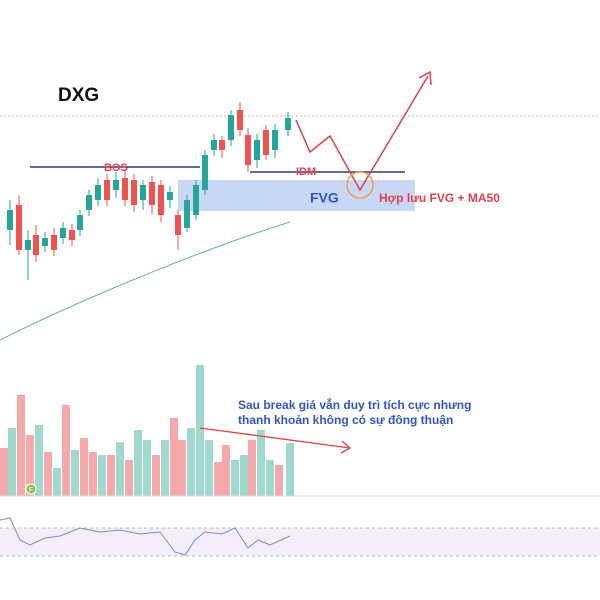  Describe the element at coordinates (306, 172) in the screenshot. I see `idm-label: IDM` at that location.